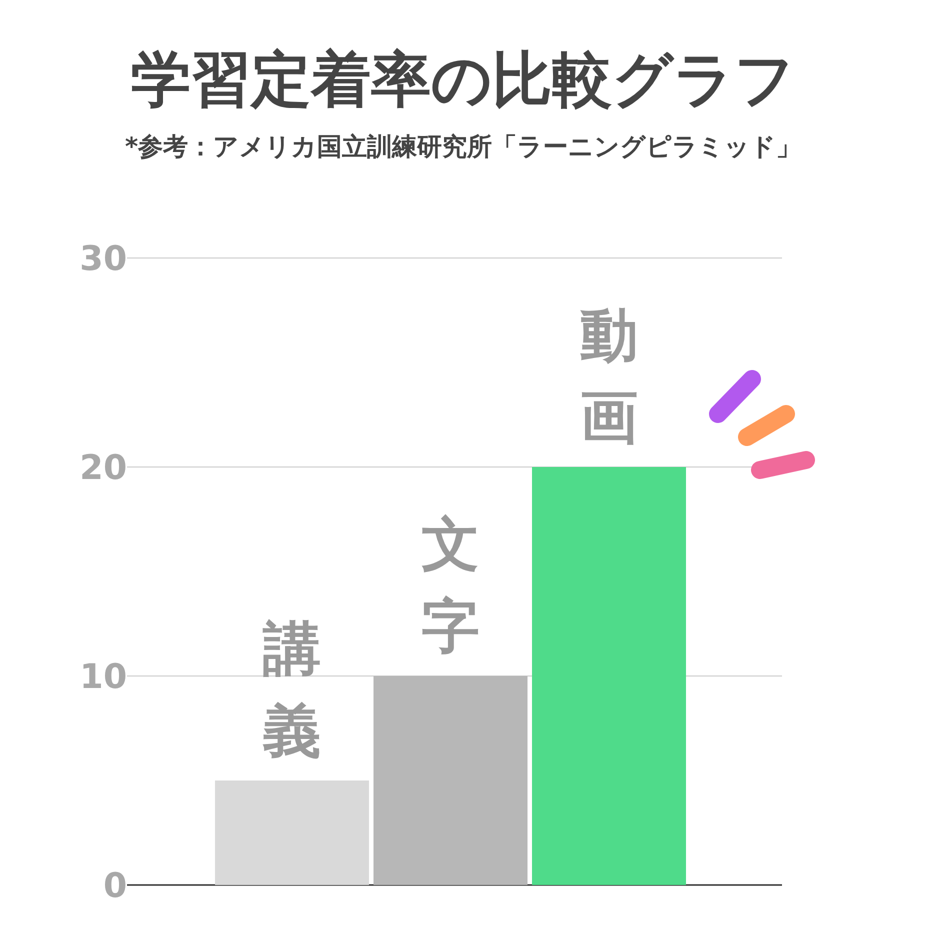  What do you see at coordinates (609, 376) in the screenshot?
I see `category-label: 動画` at bounding box center [609, 376].